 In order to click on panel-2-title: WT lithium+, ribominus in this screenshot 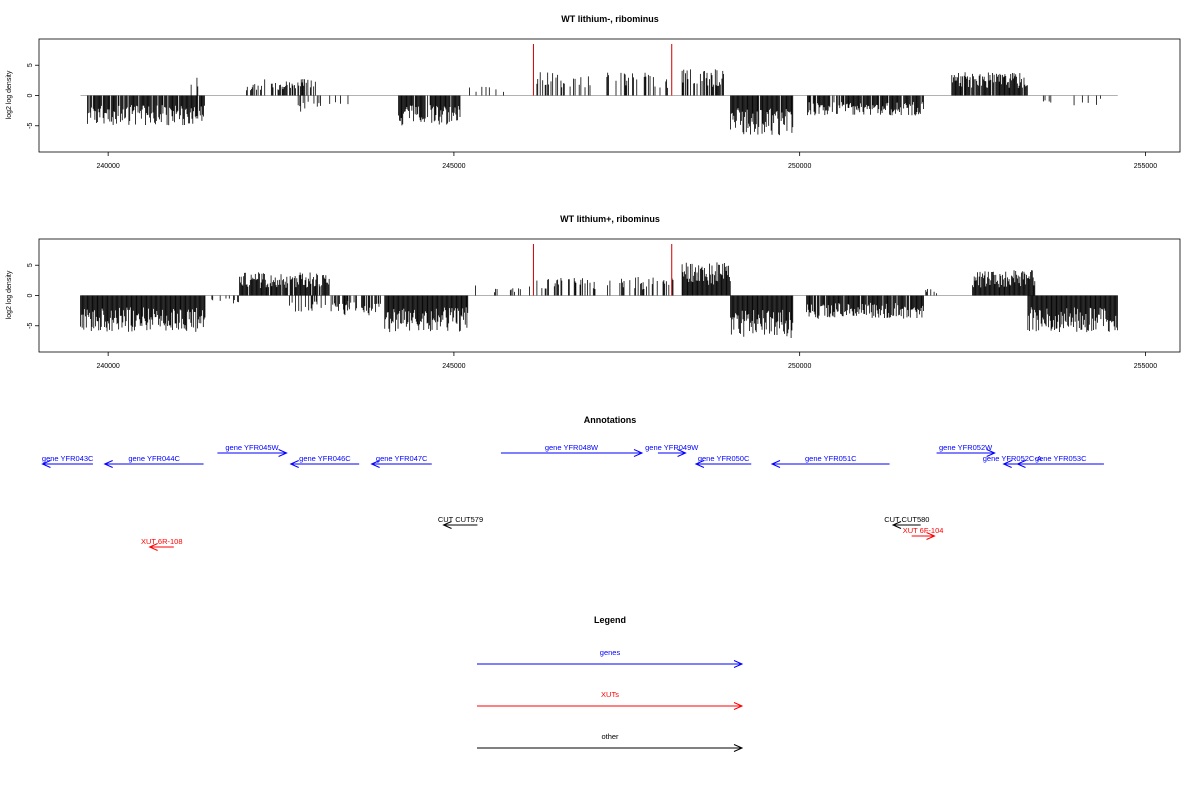, I will do `click(610, 219)`.